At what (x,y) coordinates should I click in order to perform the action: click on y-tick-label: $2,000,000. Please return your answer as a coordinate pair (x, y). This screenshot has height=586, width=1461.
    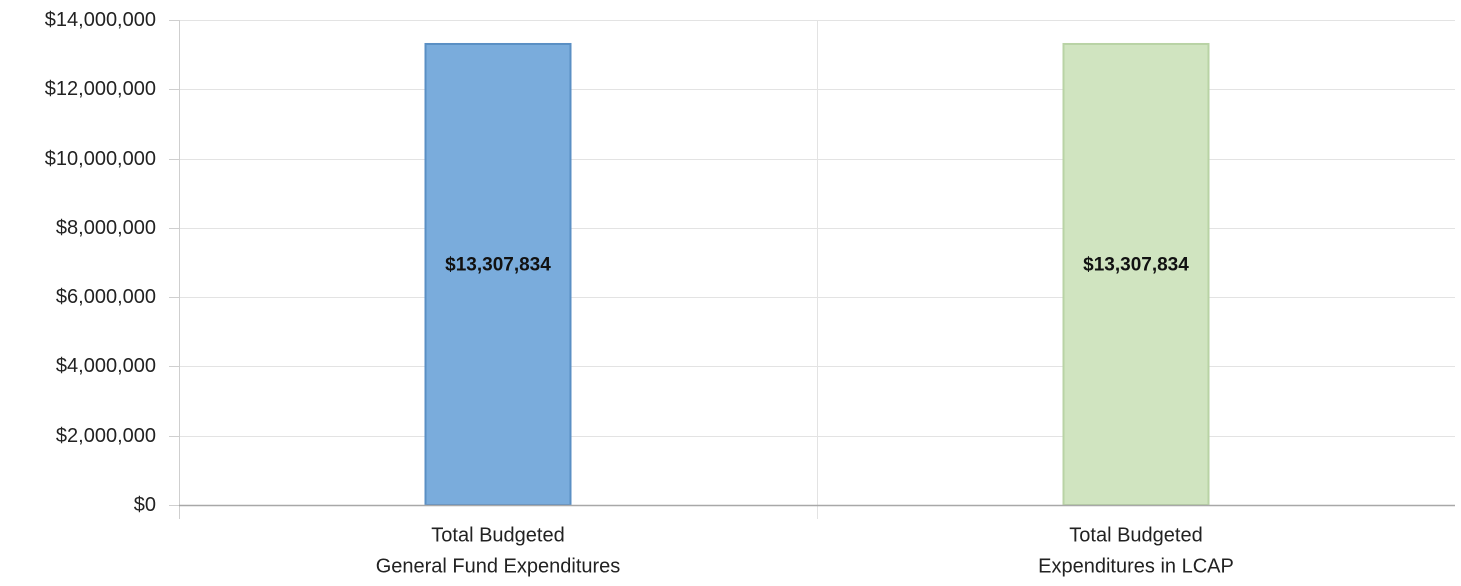
    Looking at the image, I should click on (106, 436).